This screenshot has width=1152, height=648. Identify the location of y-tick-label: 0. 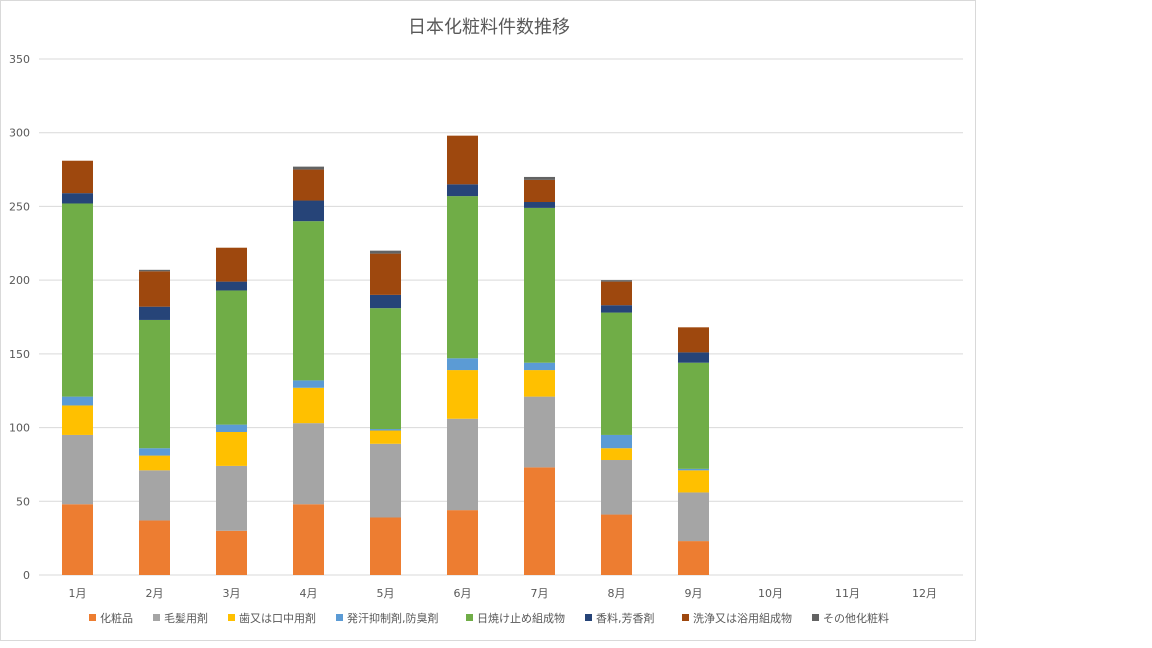
(26, 575).